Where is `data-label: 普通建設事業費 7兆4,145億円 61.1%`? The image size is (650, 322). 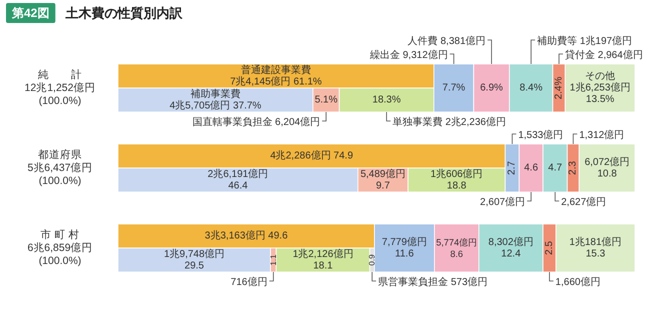 data-label: 普通建設事業費 7兆4,145億円 61.1% is located at coordinates (276, 76).